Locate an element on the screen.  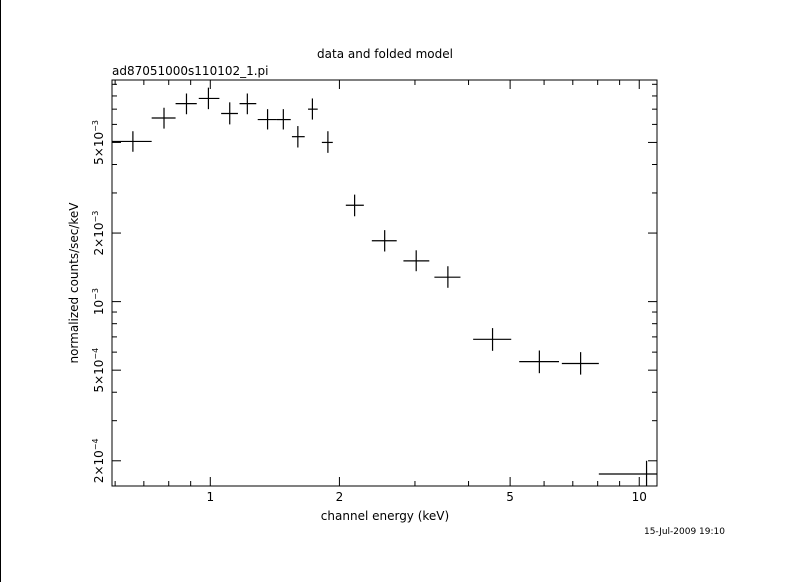
x-tick-label: 10 is located at coordinates (639, 497).